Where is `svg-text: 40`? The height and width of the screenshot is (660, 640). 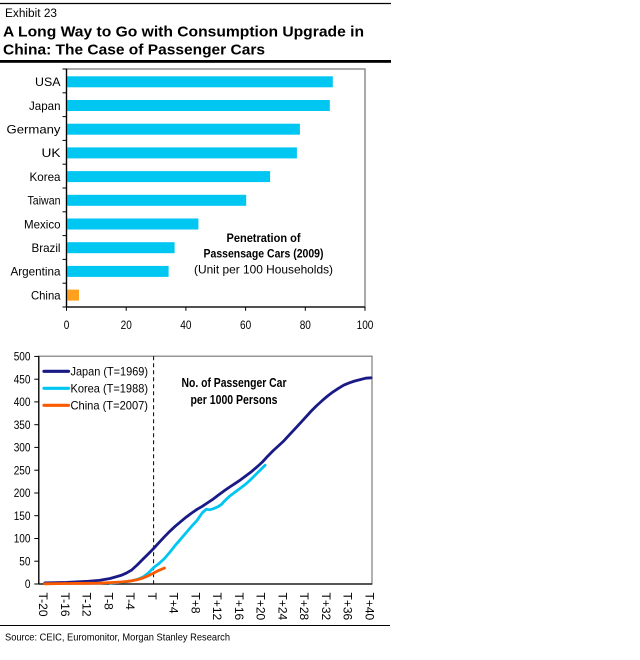 svg-text: 40 is located at coordinates (185, 325).